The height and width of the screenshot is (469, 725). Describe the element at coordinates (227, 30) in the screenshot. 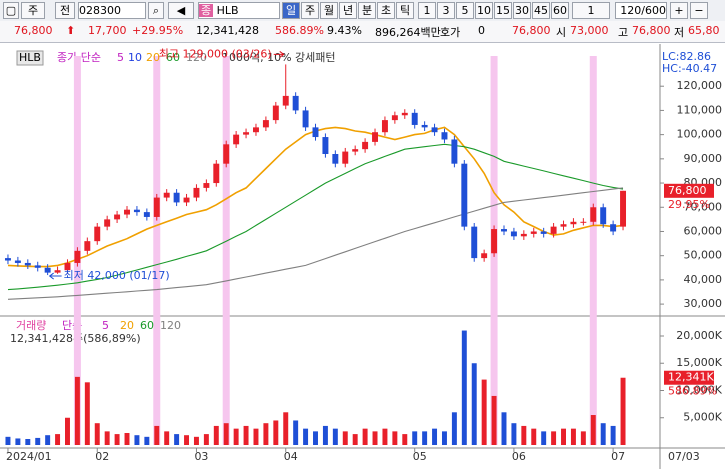

I see `volume: 12,341,428` at that location.